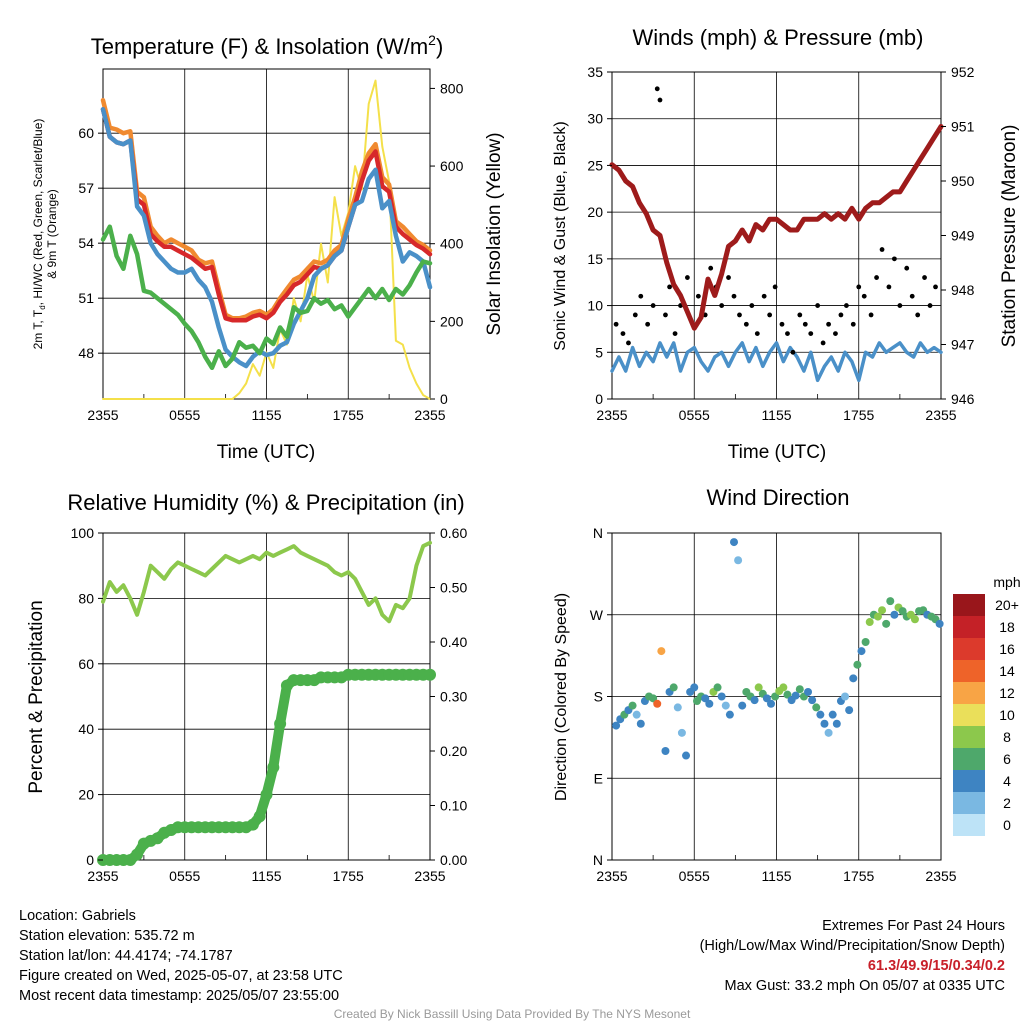 The height and width of the screenshot is (1024, 1024). Describe the element at coordinates (963, 399) in the screenshot. I see `wind-y2-tick-label: 946` at that location.